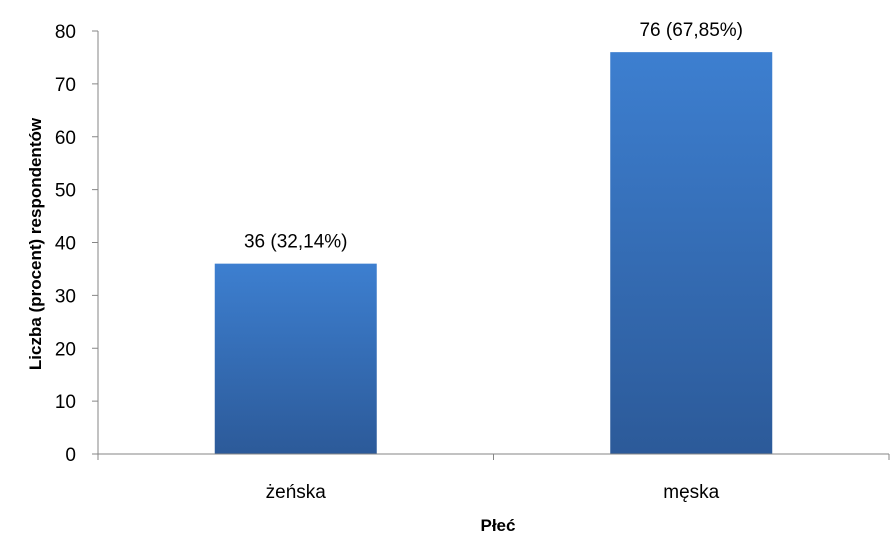  What do you see at coordinates (65, 32) in the screenshot?
I see `y-tick-label: 80` at bounding box center [65, 32].